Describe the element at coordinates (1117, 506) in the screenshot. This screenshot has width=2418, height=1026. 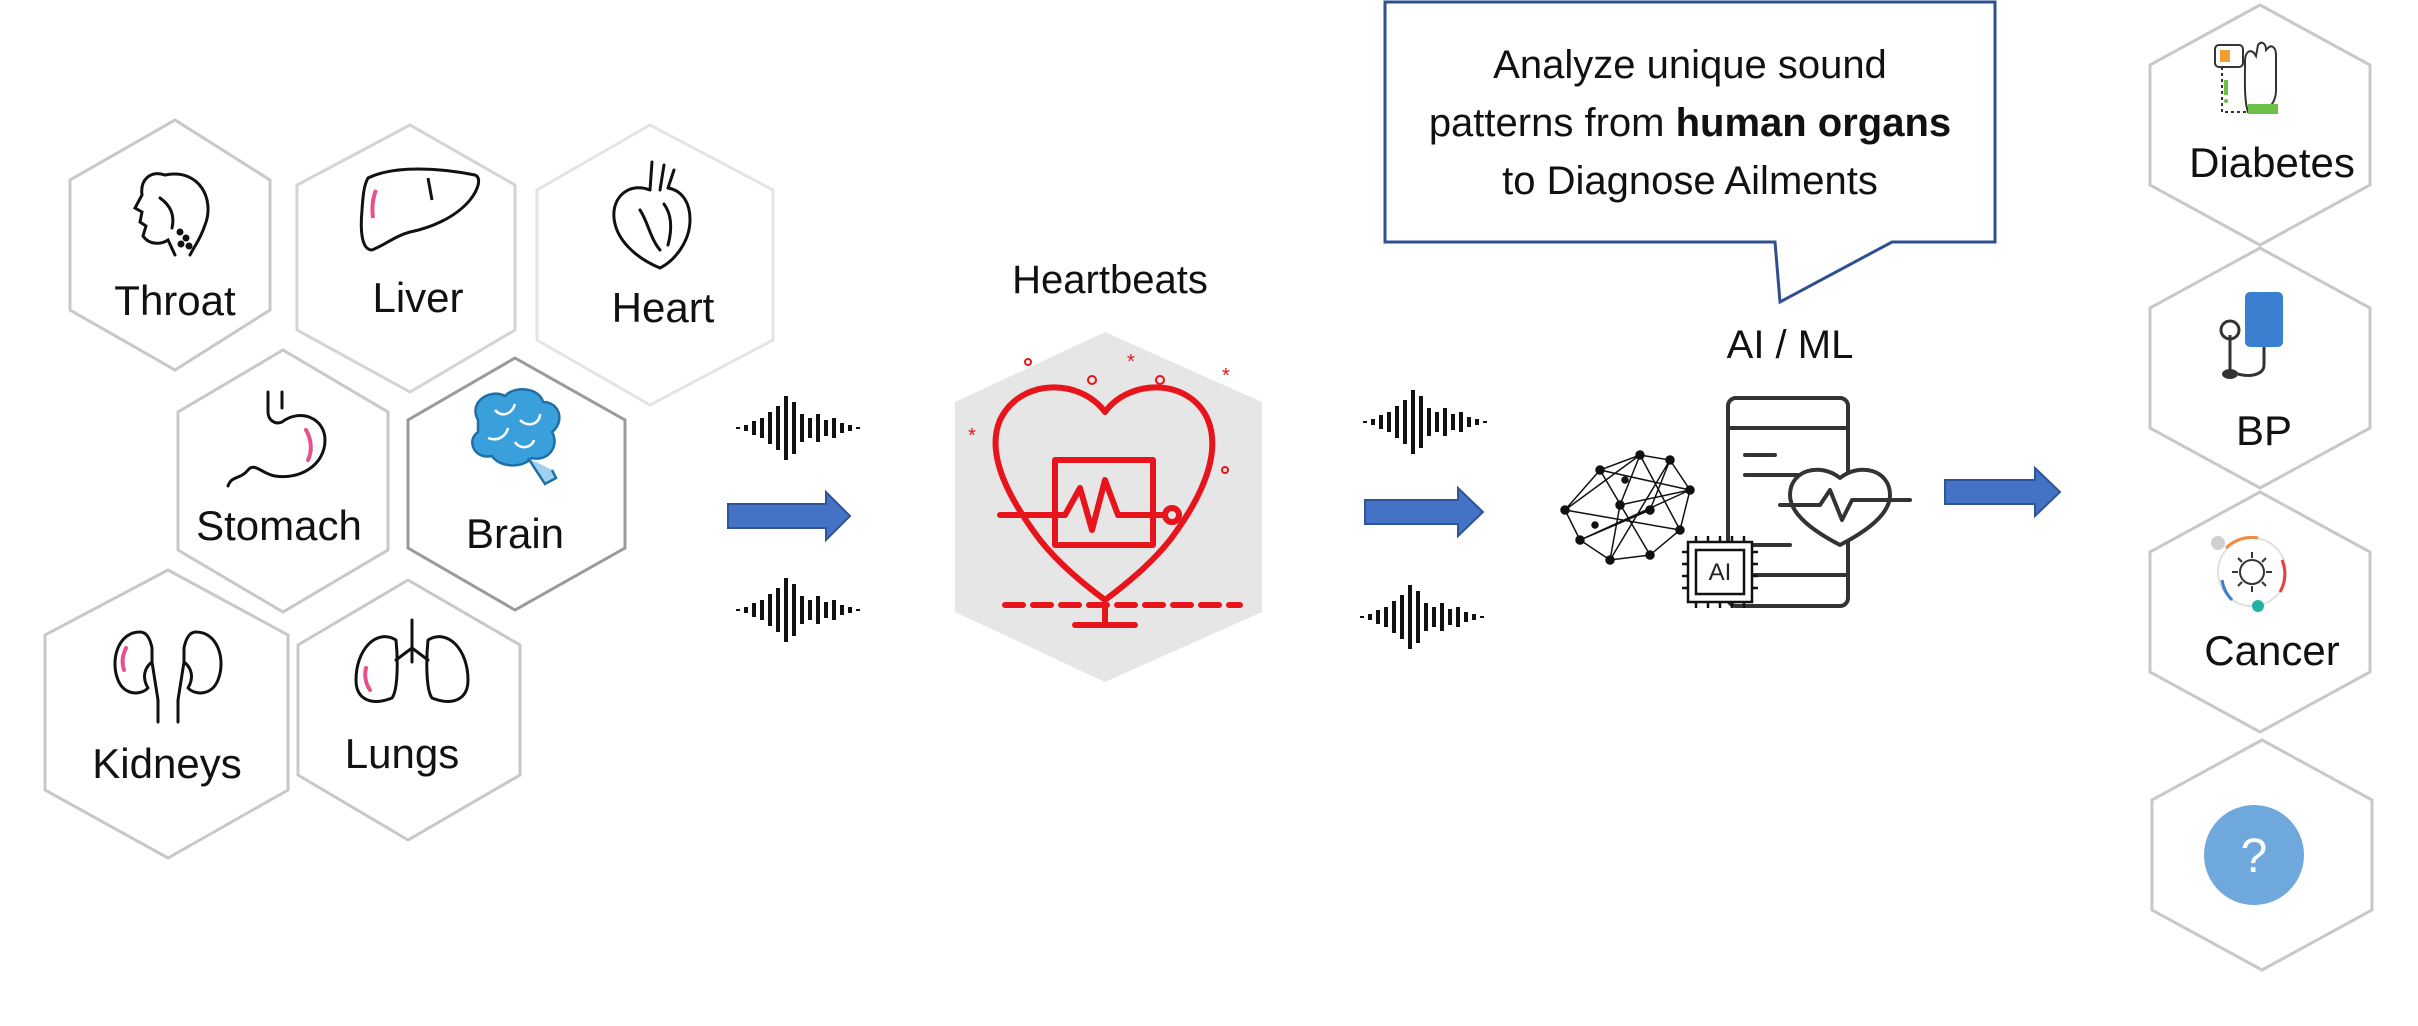
I see `heart-monitor-icon` at that location.